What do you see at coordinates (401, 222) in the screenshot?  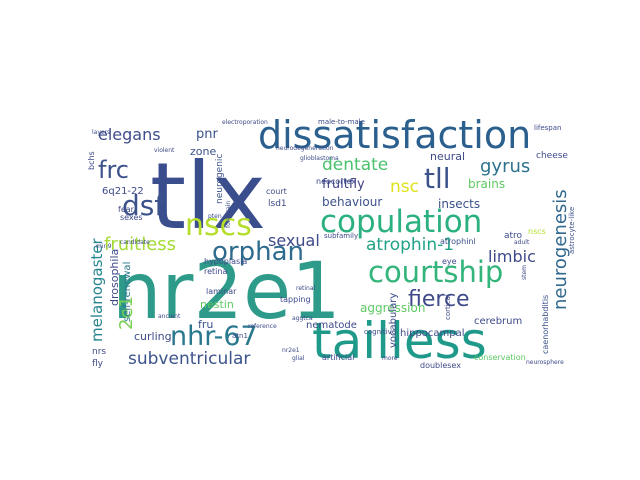 I see `word-copulation: copulation` at bounding box center [401, 222].